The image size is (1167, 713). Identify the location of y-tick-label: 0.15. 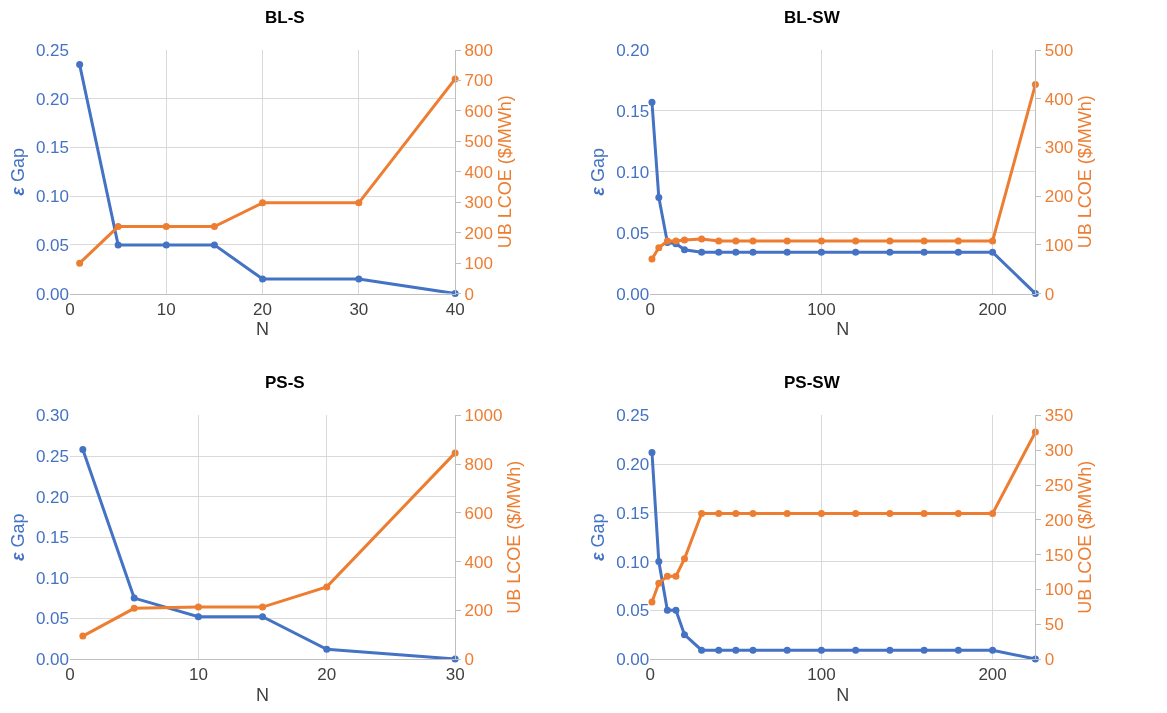
(633, 111).